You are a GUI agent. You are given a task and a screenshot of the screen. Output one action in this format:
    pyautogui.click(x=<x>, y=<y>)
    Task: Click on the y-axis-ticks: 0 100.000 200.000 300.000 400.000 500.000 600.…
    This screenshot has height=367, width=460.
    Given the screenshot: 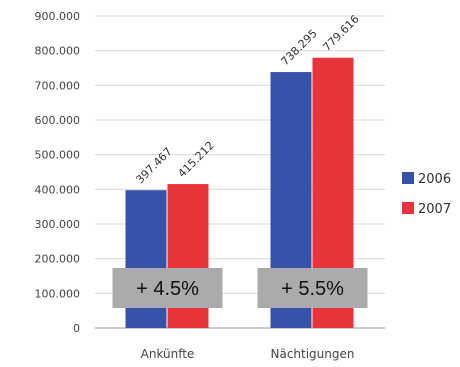 What is the action you would take?
    pyautogui.click(x=58, y=172)
    